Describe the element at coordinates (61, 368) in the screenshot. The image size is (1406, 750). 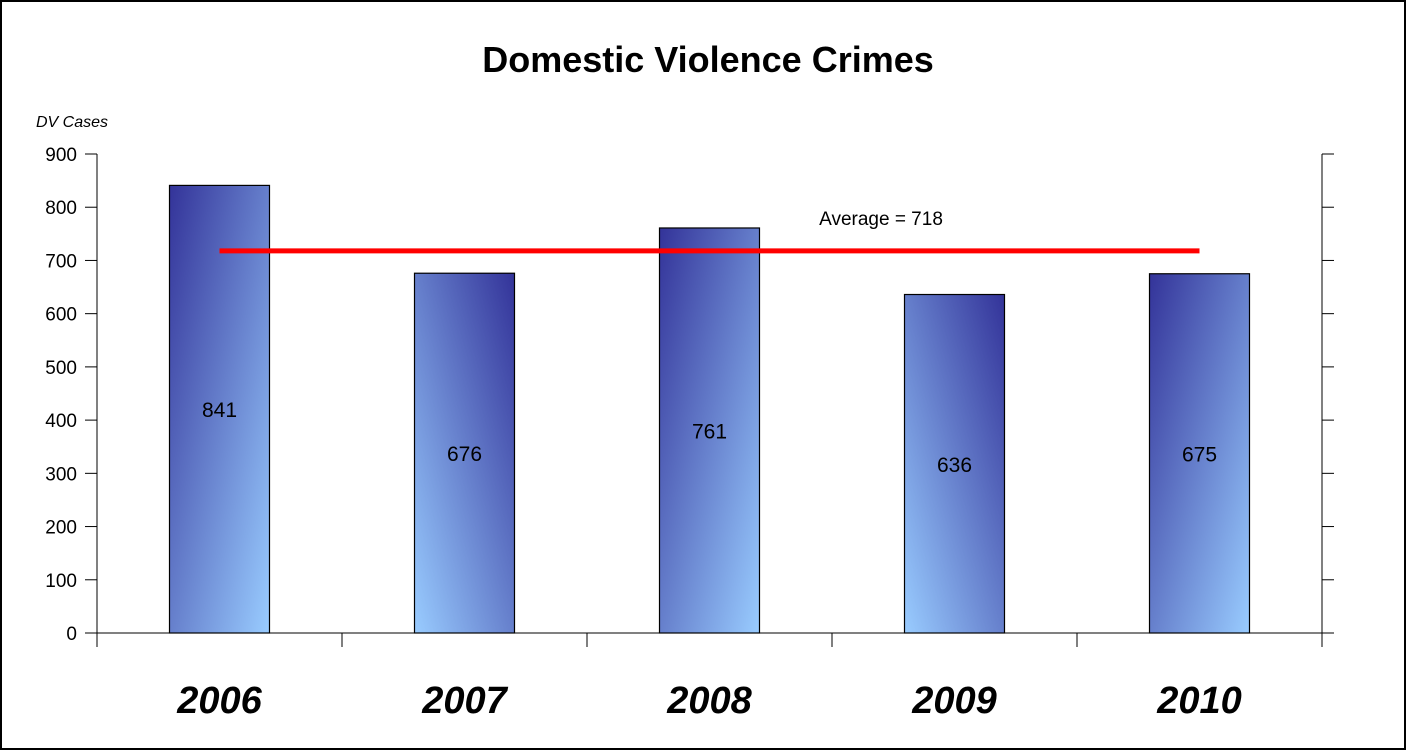
I see `y-tick-label: 500` at that location.